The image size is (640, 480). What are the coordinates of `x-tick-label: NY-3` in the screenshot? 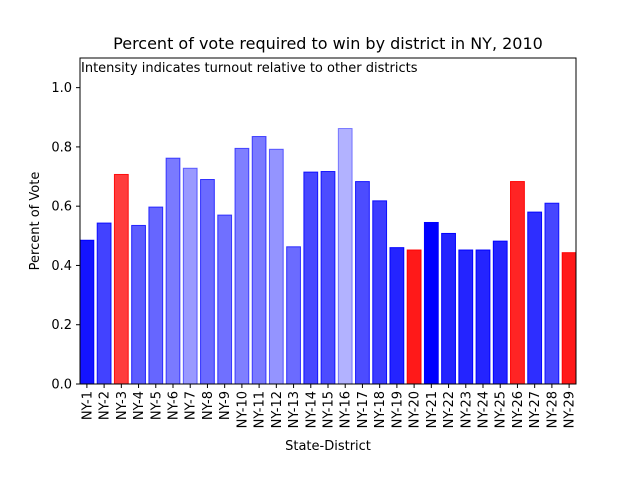 It's located at (122, 405).